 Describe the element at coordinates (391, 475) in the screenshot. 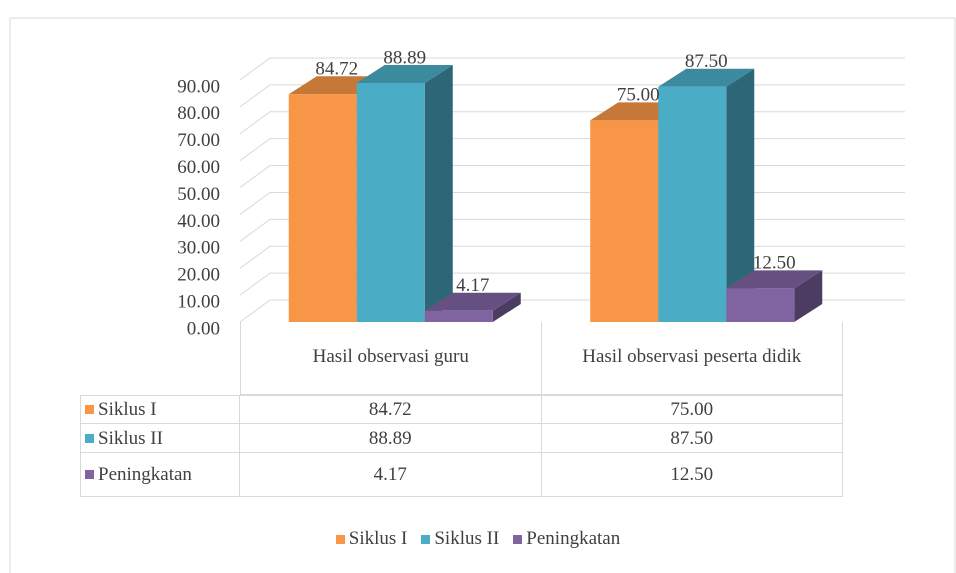

I see `table-cell: 4.17` at that location.